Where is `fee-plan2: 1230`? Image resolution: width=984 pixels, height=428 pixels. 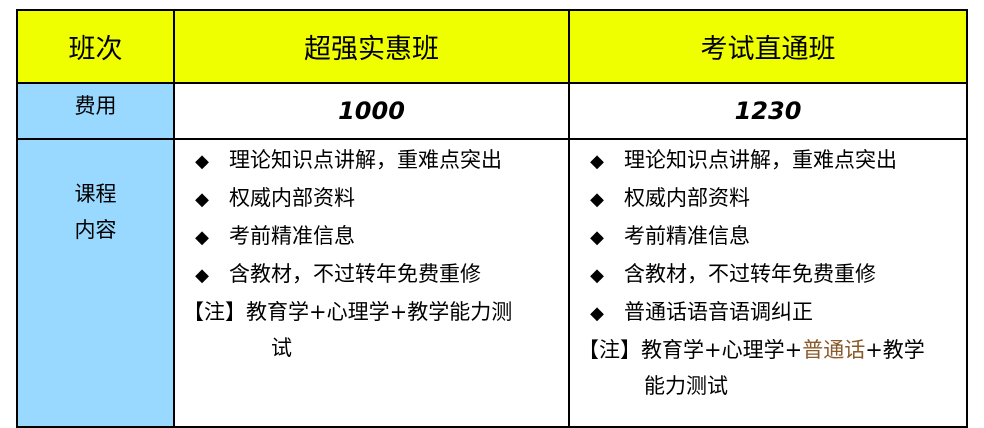
fee-plan2: 1230 is located at coordinates (768, 111).